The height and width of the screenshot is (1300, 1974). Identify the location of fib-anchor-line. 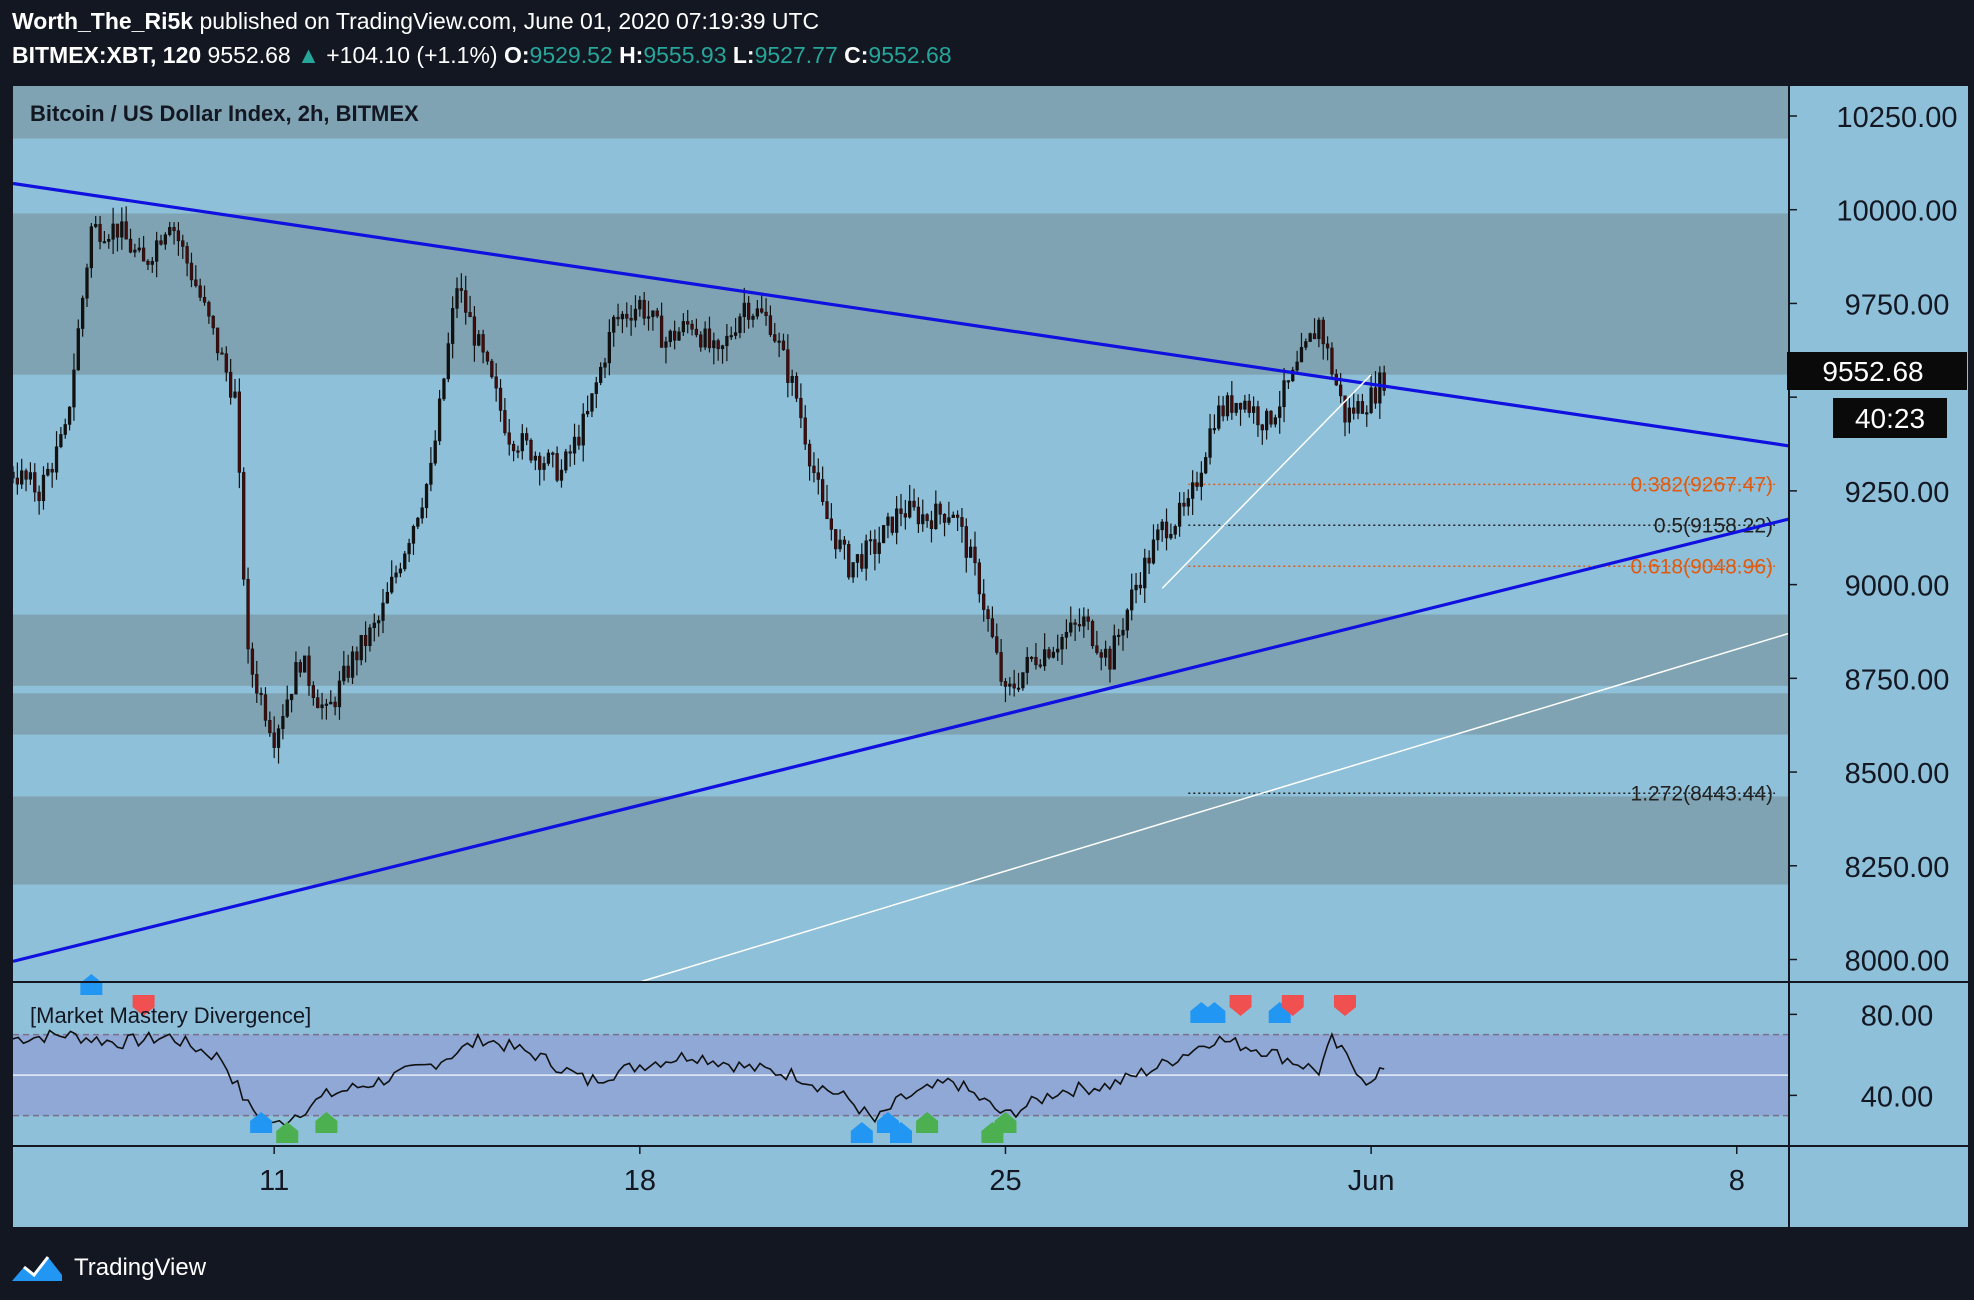
(1266, 481).